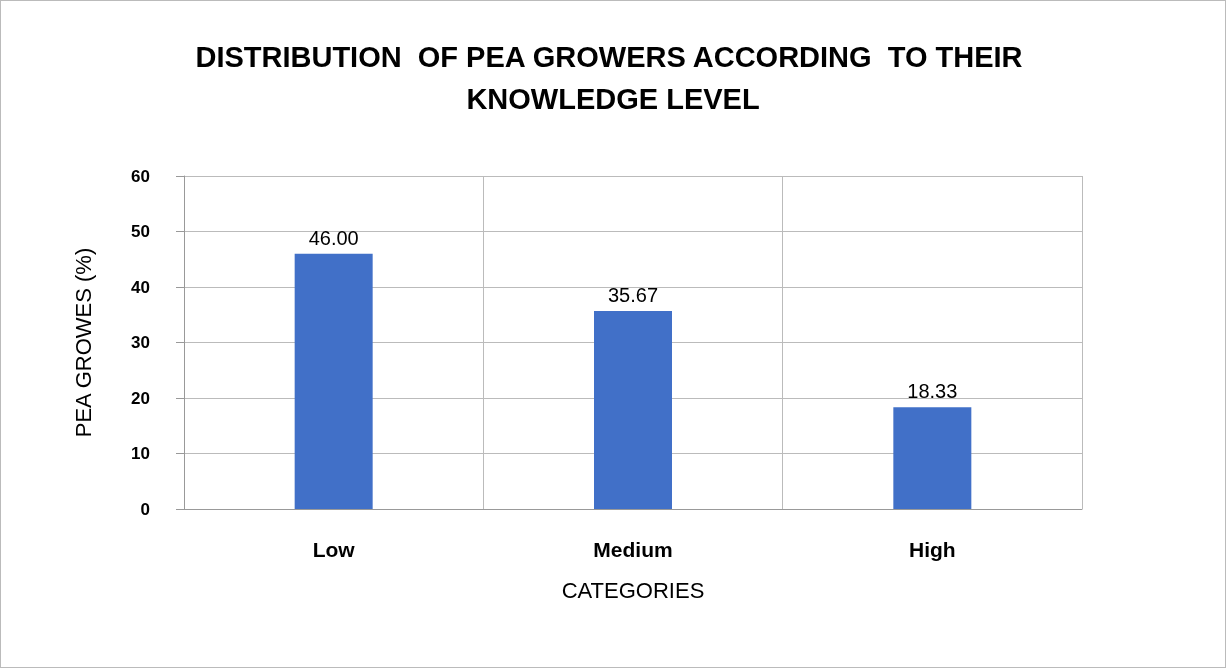 The width and height of the screenshot is (1226, 668). I want to click on x-tick-label: High, so click(932, 549).